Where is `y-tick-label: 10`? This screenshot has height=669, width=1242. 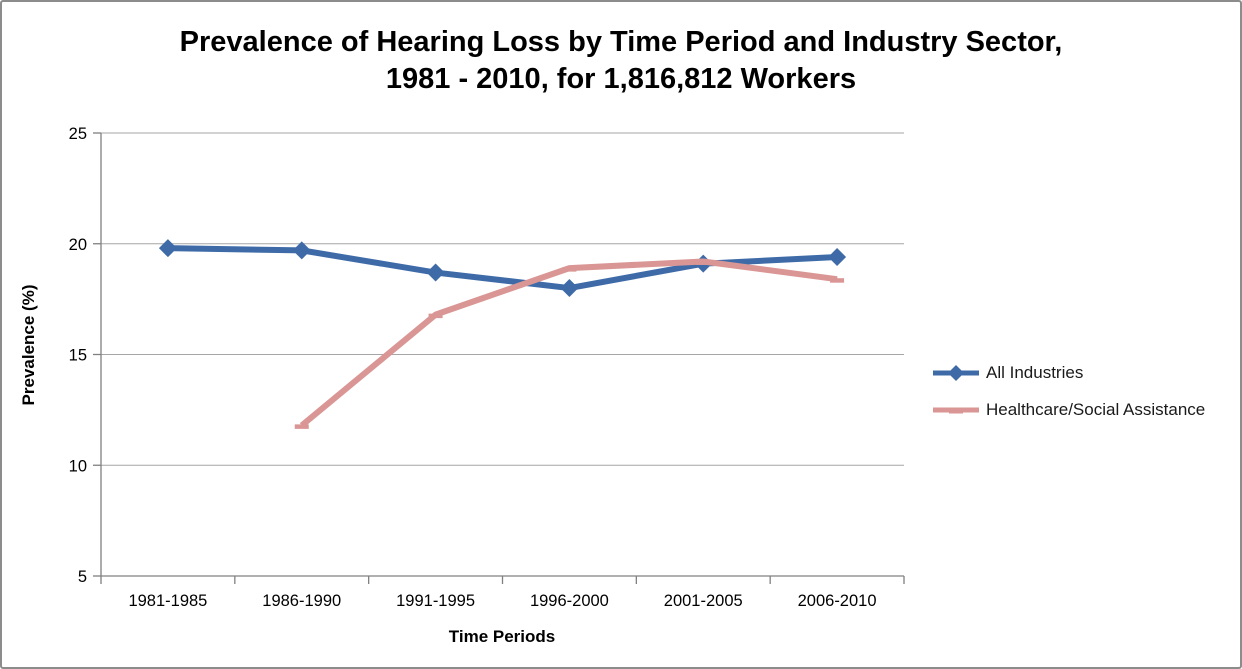
y-tick-label: 10 is located at coordinates (78, 466).